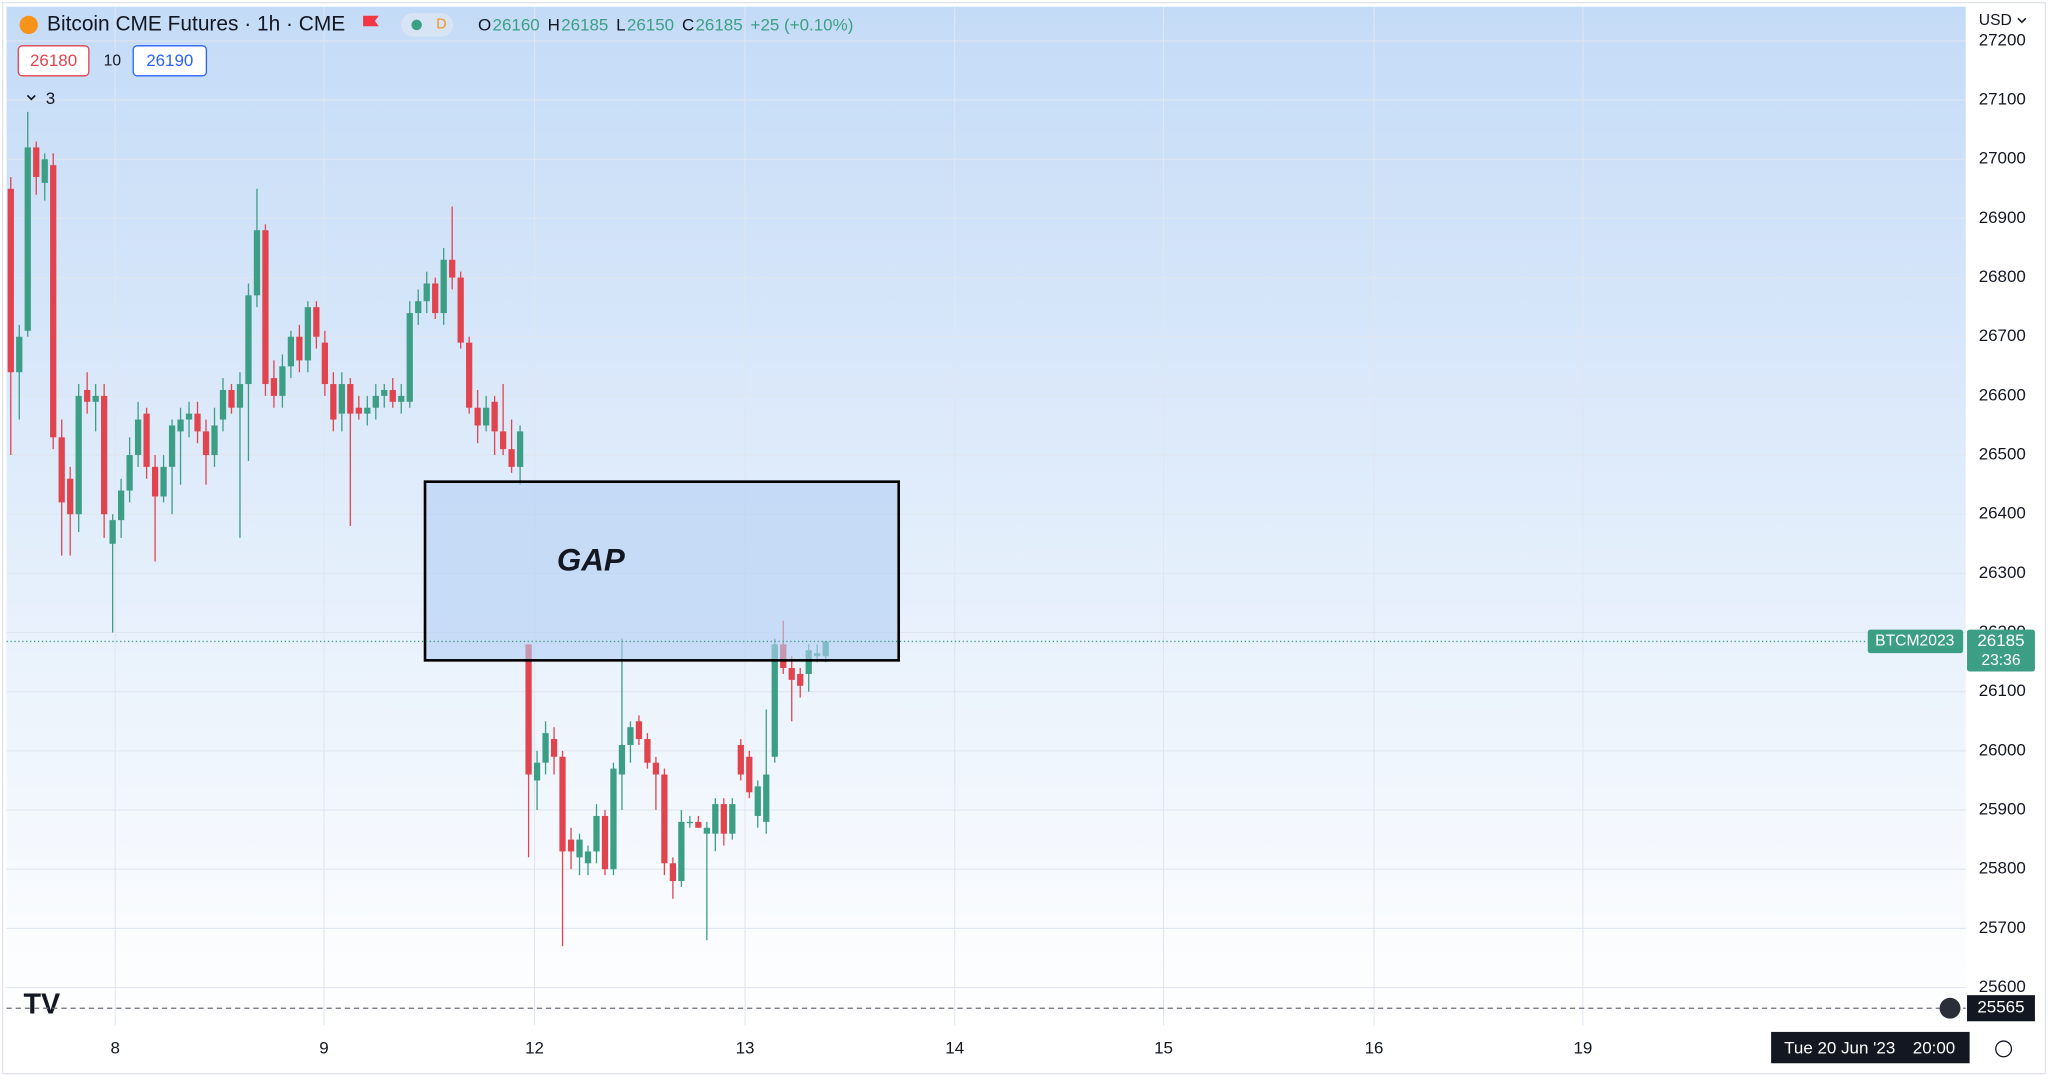 This screenshot has height=1084, width=2048. Describe the element at coordinates (2002, 39) in the screenshot. I see `y-tick-label: 27200` at that location.